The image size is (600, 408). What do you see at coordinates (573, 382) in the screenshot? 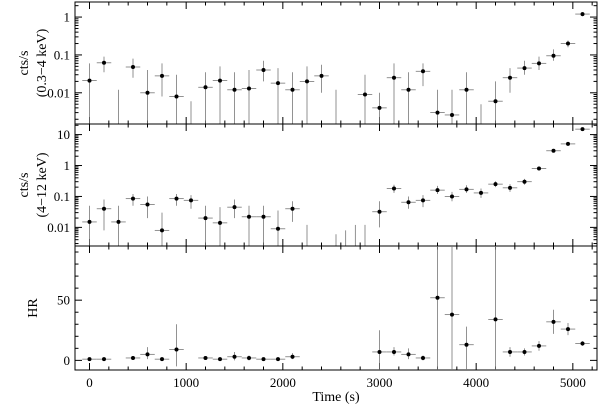
I see `x-tick-label: 5000` at bounding box center [573, 382].